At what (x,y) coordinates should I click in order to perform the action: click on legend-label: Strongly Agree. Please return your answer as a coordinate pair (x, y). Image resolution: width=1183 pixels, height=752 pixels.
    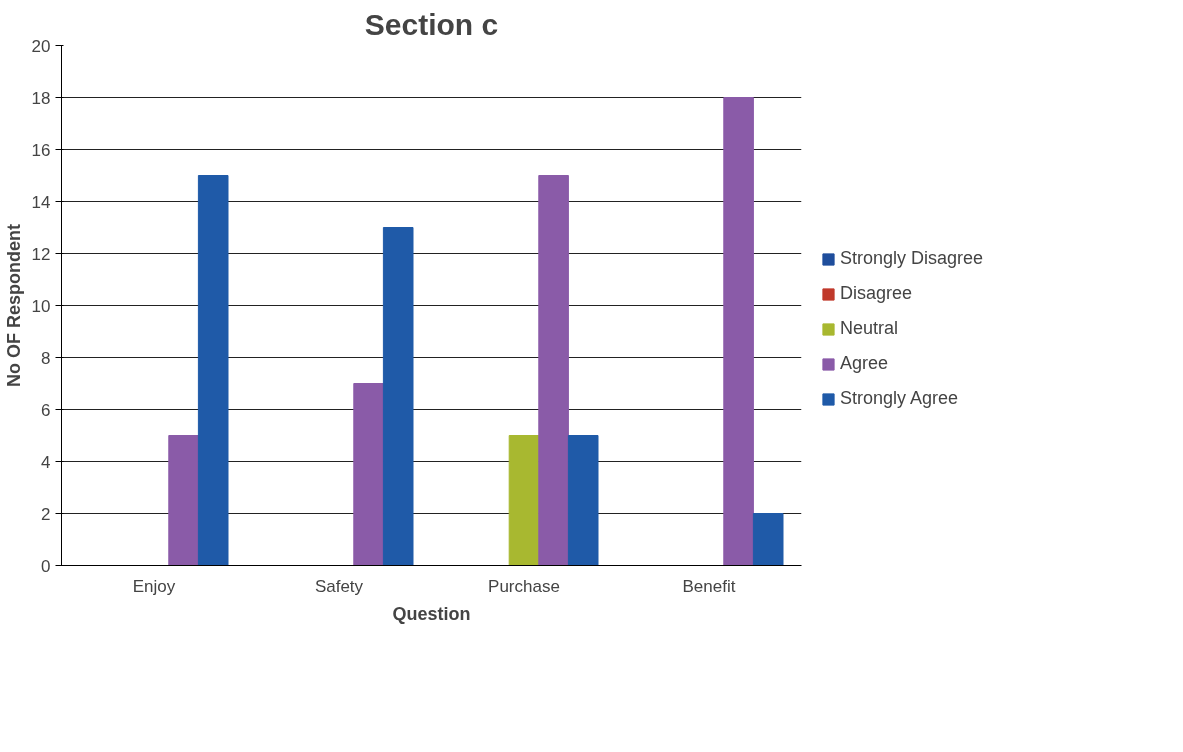
    Looking at the image, I should click on (899, 398).